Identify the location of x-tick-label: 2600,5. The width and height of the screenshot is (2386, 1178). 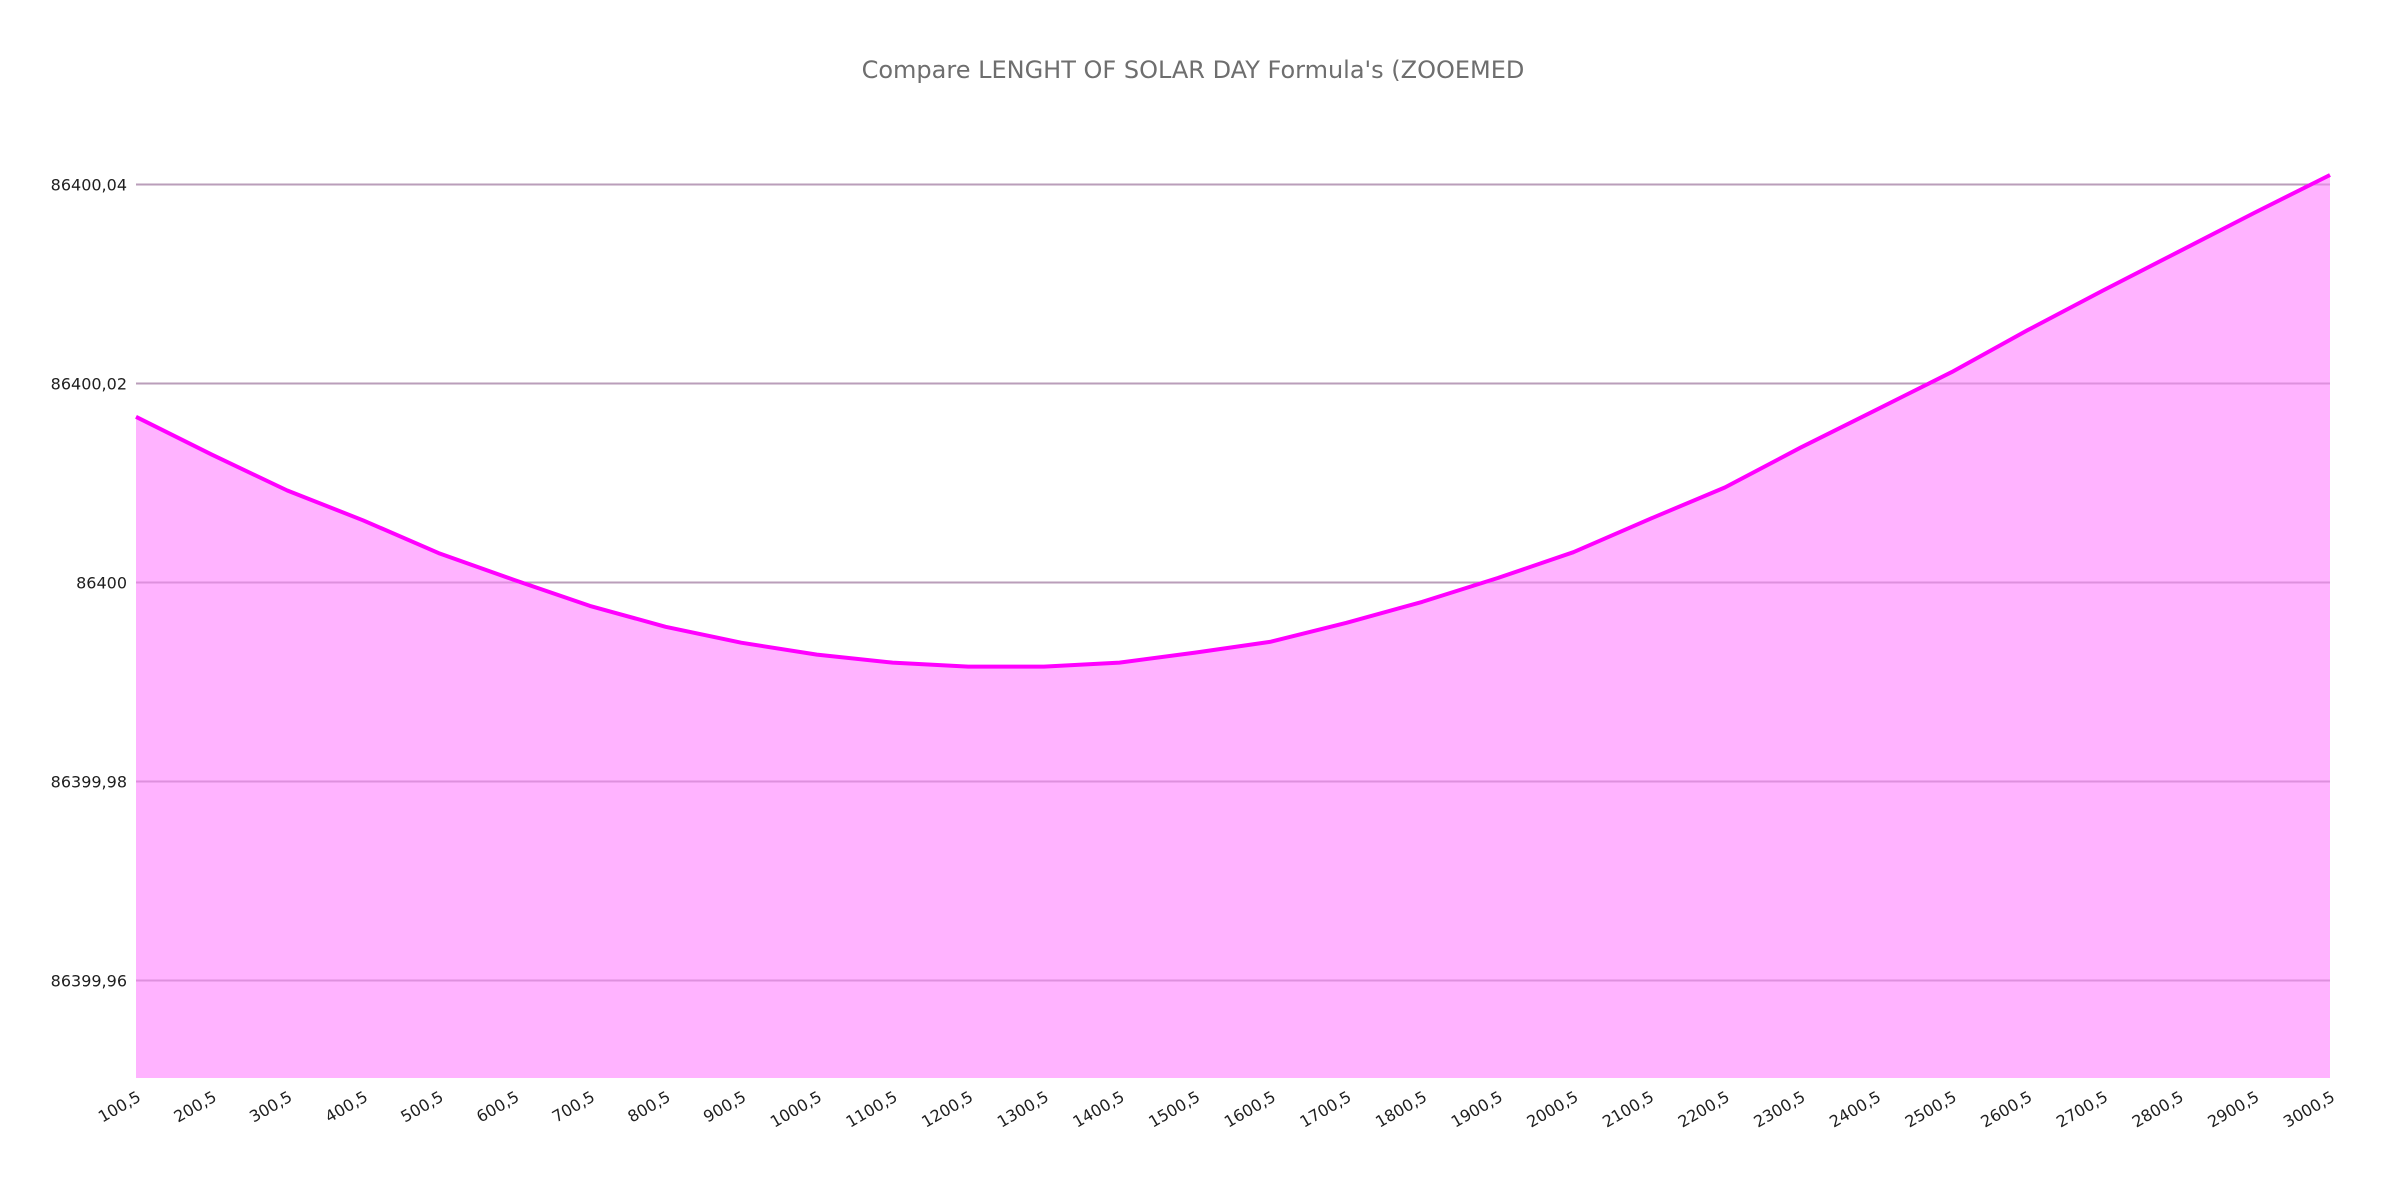
(2006, 1109).